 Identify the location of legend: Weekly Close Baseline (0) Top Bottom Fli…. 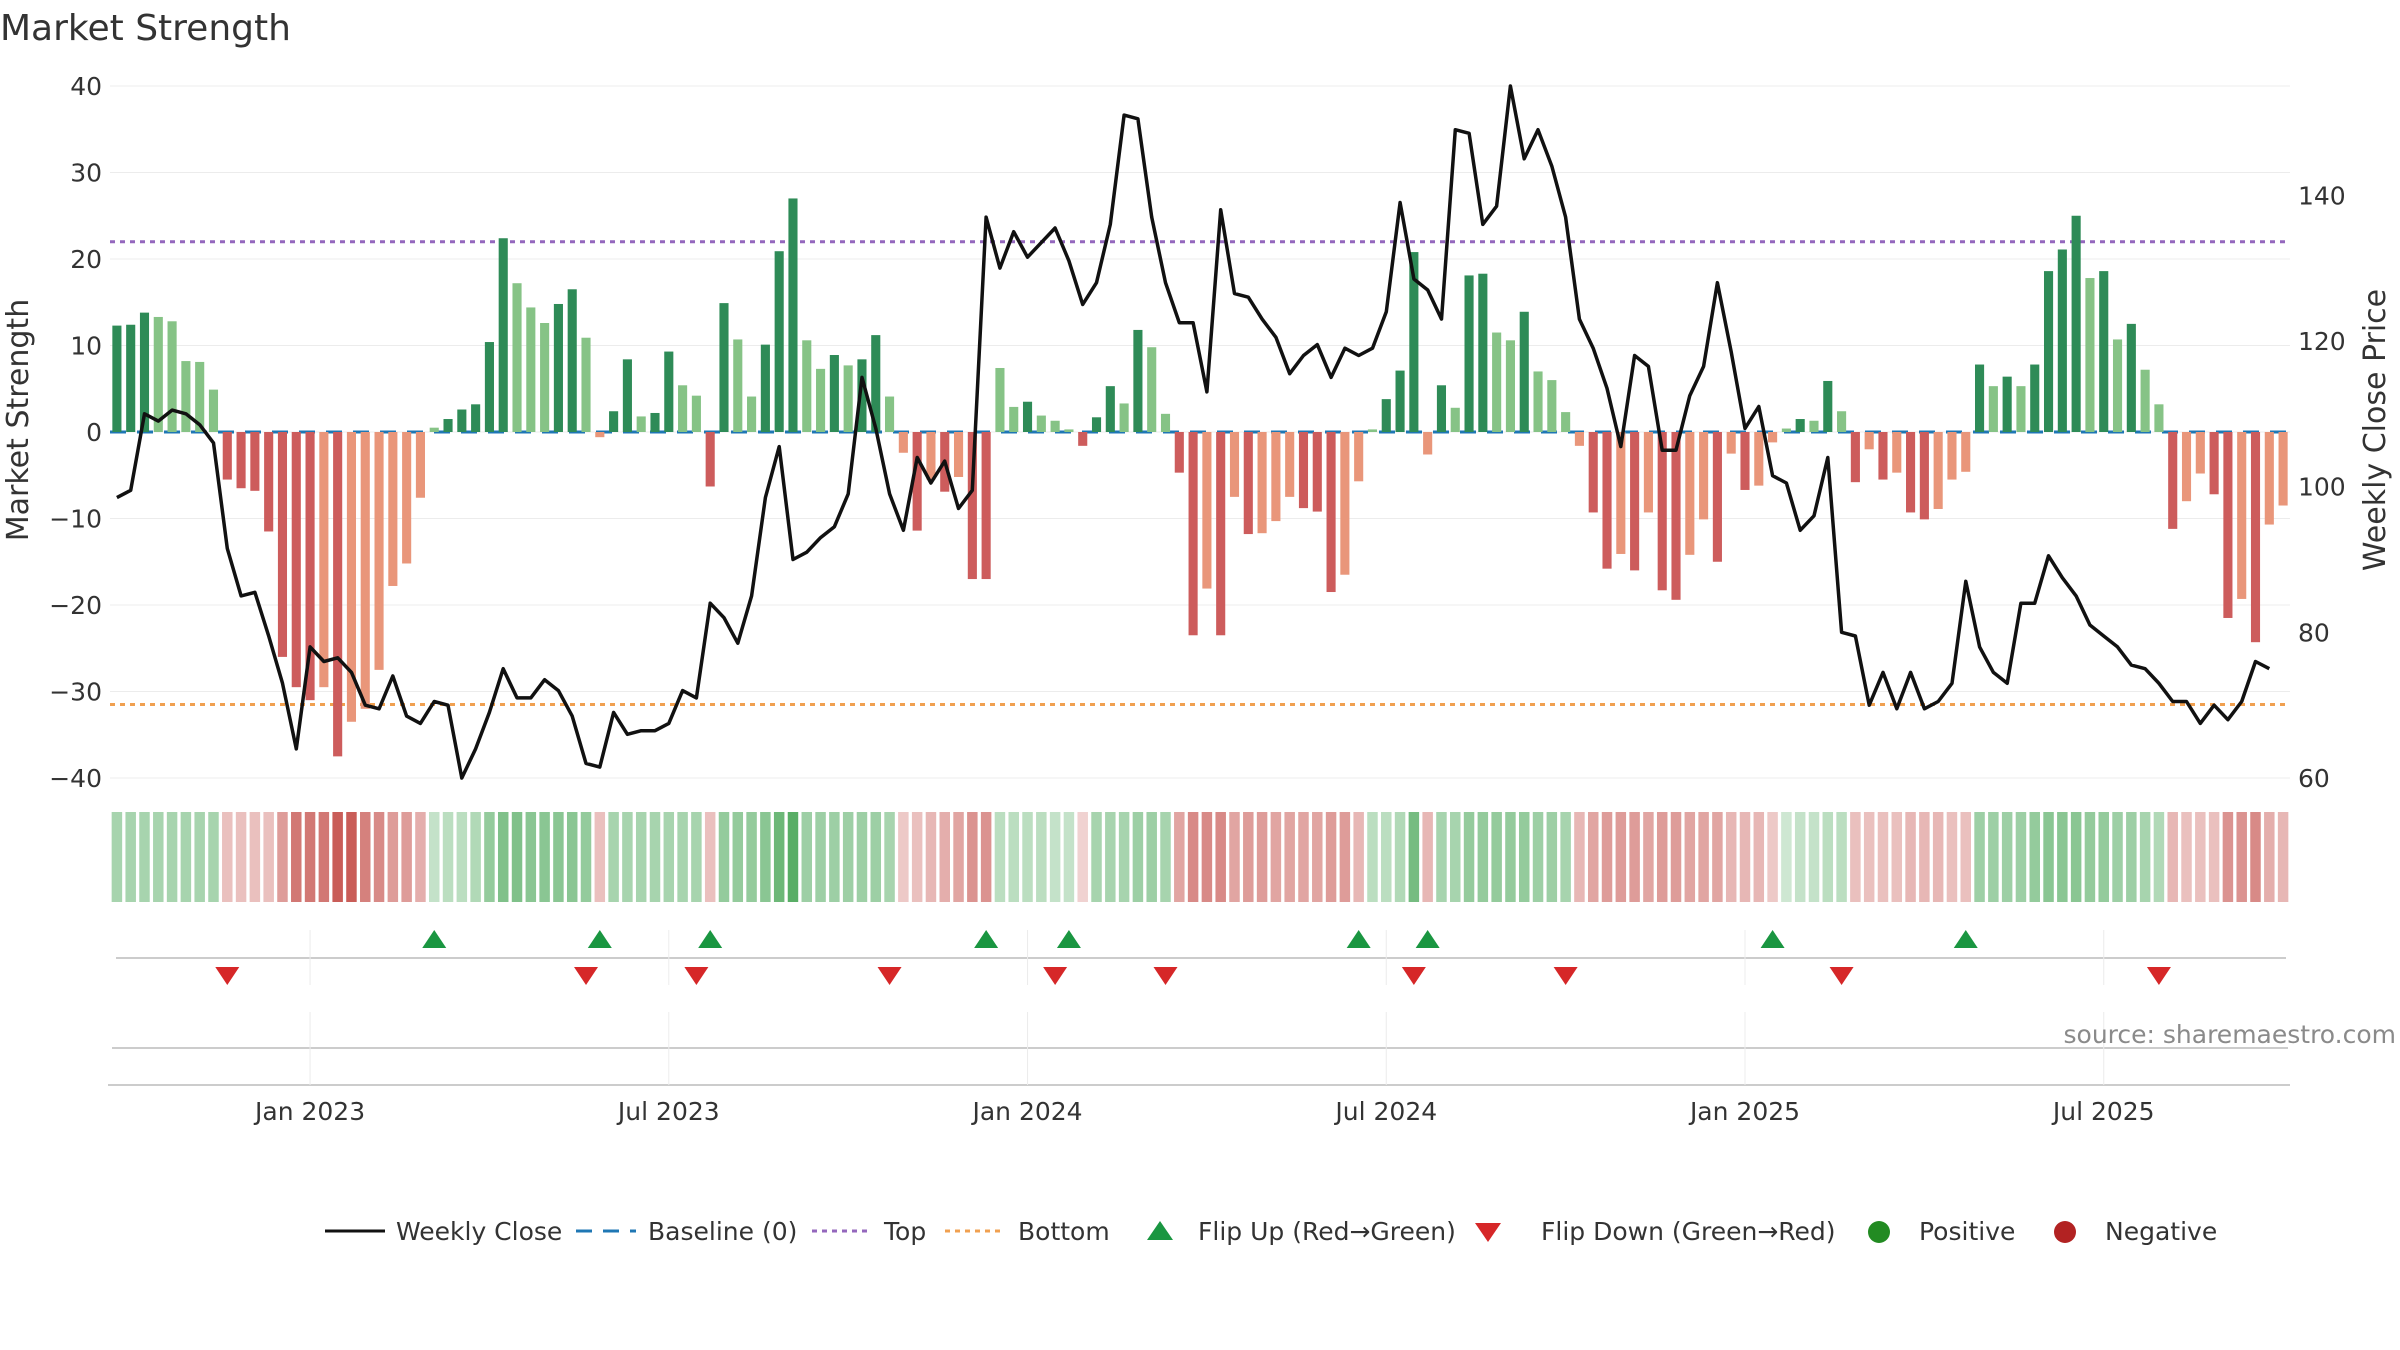
(1271, 1231).